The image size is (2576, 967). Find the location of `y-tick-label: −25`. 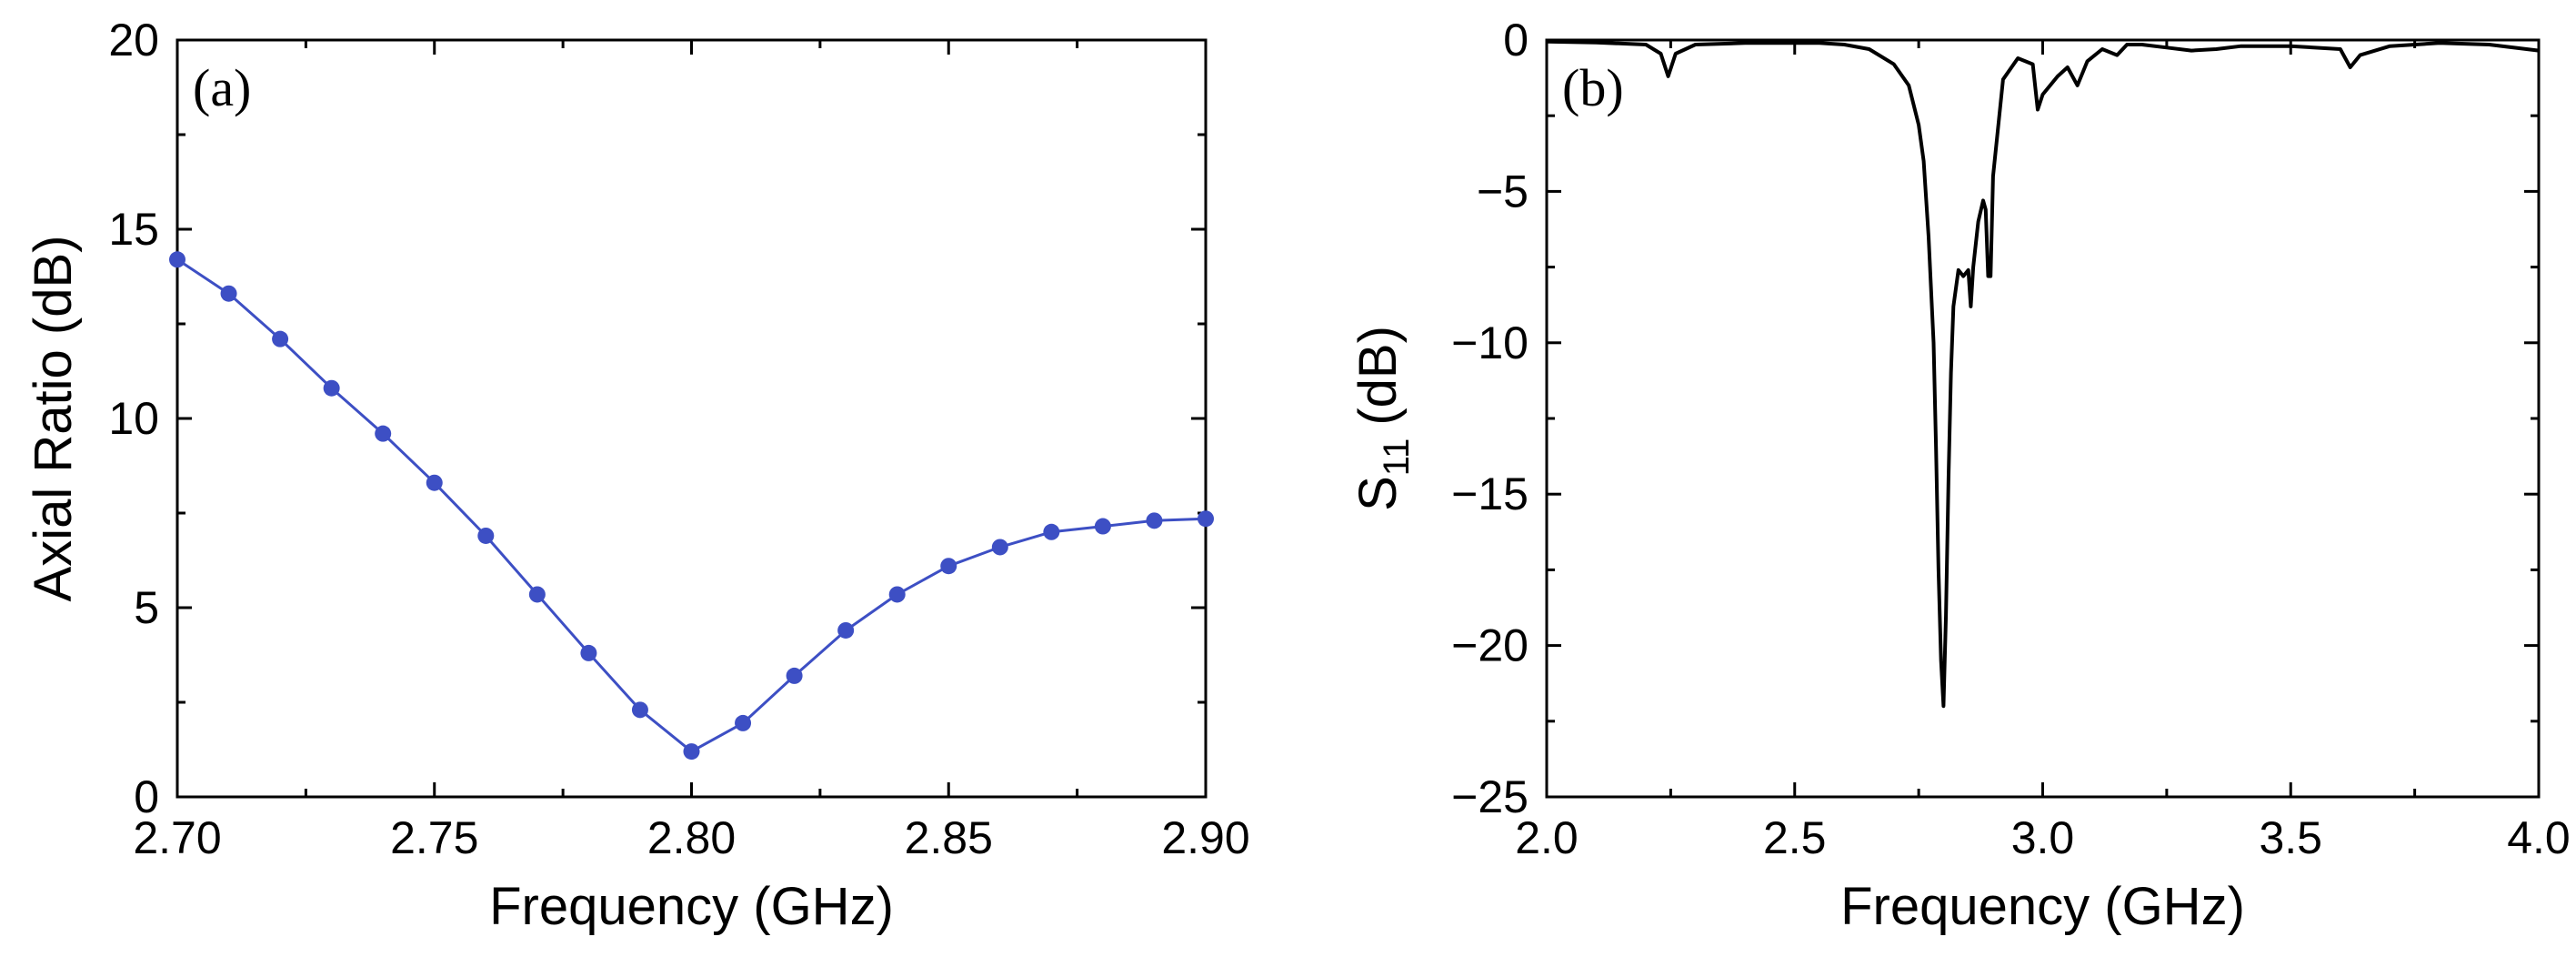

y-tick-label: −25 is located at coordinates (1490, 796).